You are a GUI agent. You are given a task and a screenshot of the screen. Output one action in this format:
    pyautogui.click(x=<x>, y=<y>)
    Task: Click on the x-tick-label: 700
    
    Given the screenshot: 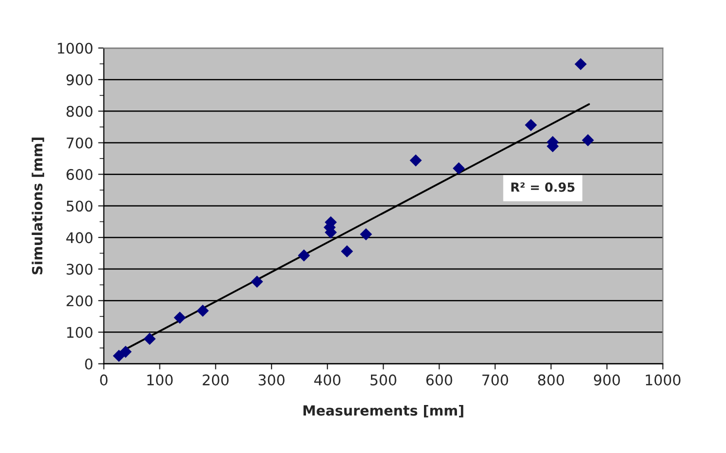 What is the action you would take?
    pyautogui.click(x=495, y=380)
    